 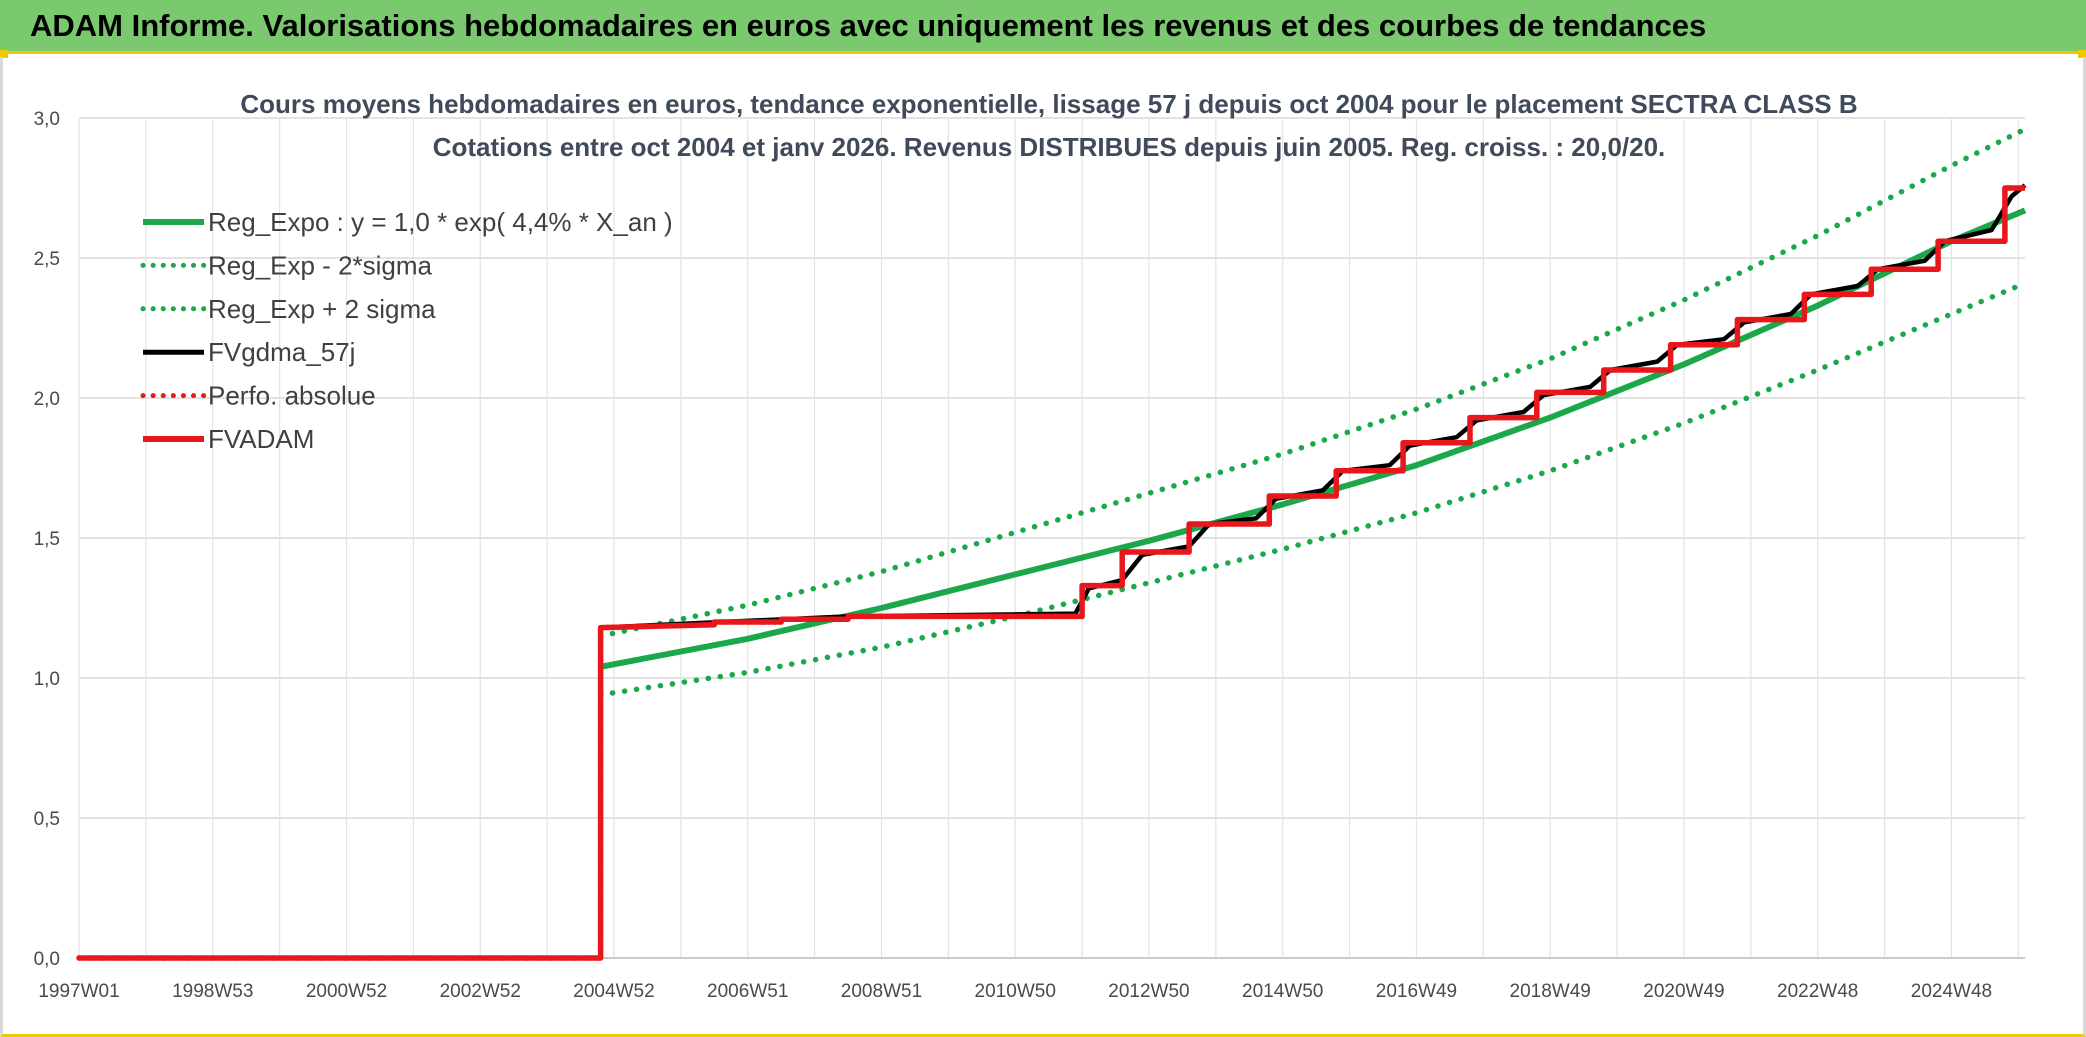 What do you see at coordinates (47, 539) in the screenshot?
I see `y-tick-label: 1,5` at bounding box center [47, 539].